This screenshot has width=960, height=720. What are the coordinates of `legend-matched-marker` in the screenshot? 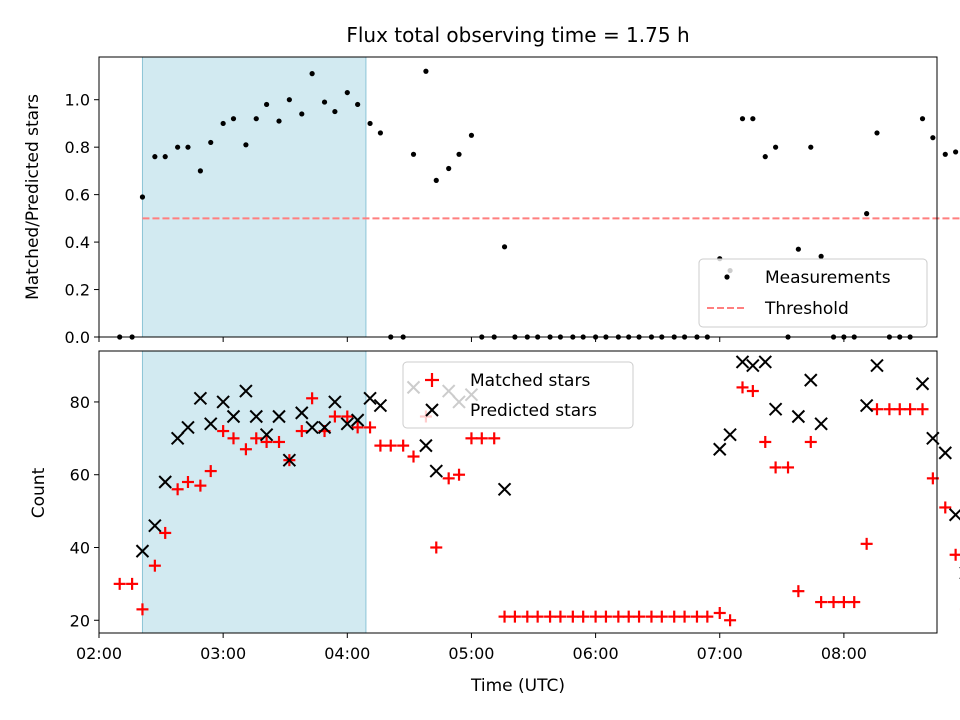 It's located at (432, 380).